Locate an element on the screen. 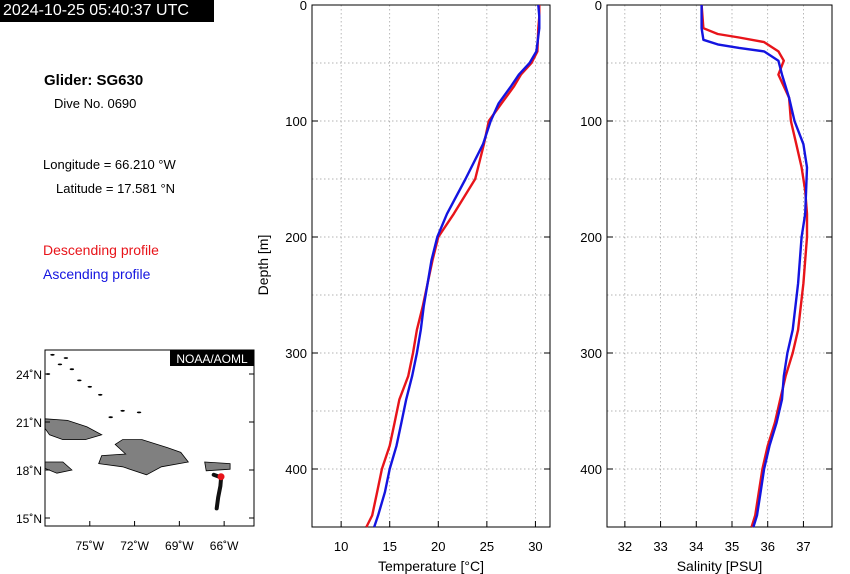 This screenshot has height=574, width=850. sal-ascending-line is located at coordinates (754, 266).